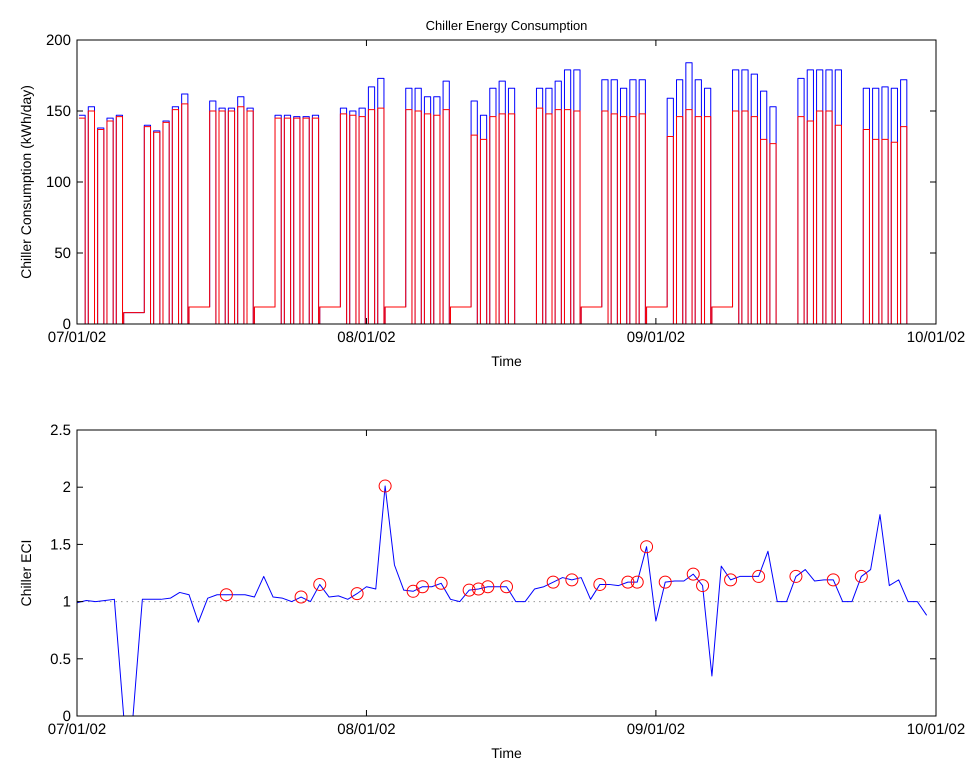 The height and width of the screenshot is (769, 979). I want to click on y-tick-label: 150, so click(58, 111).